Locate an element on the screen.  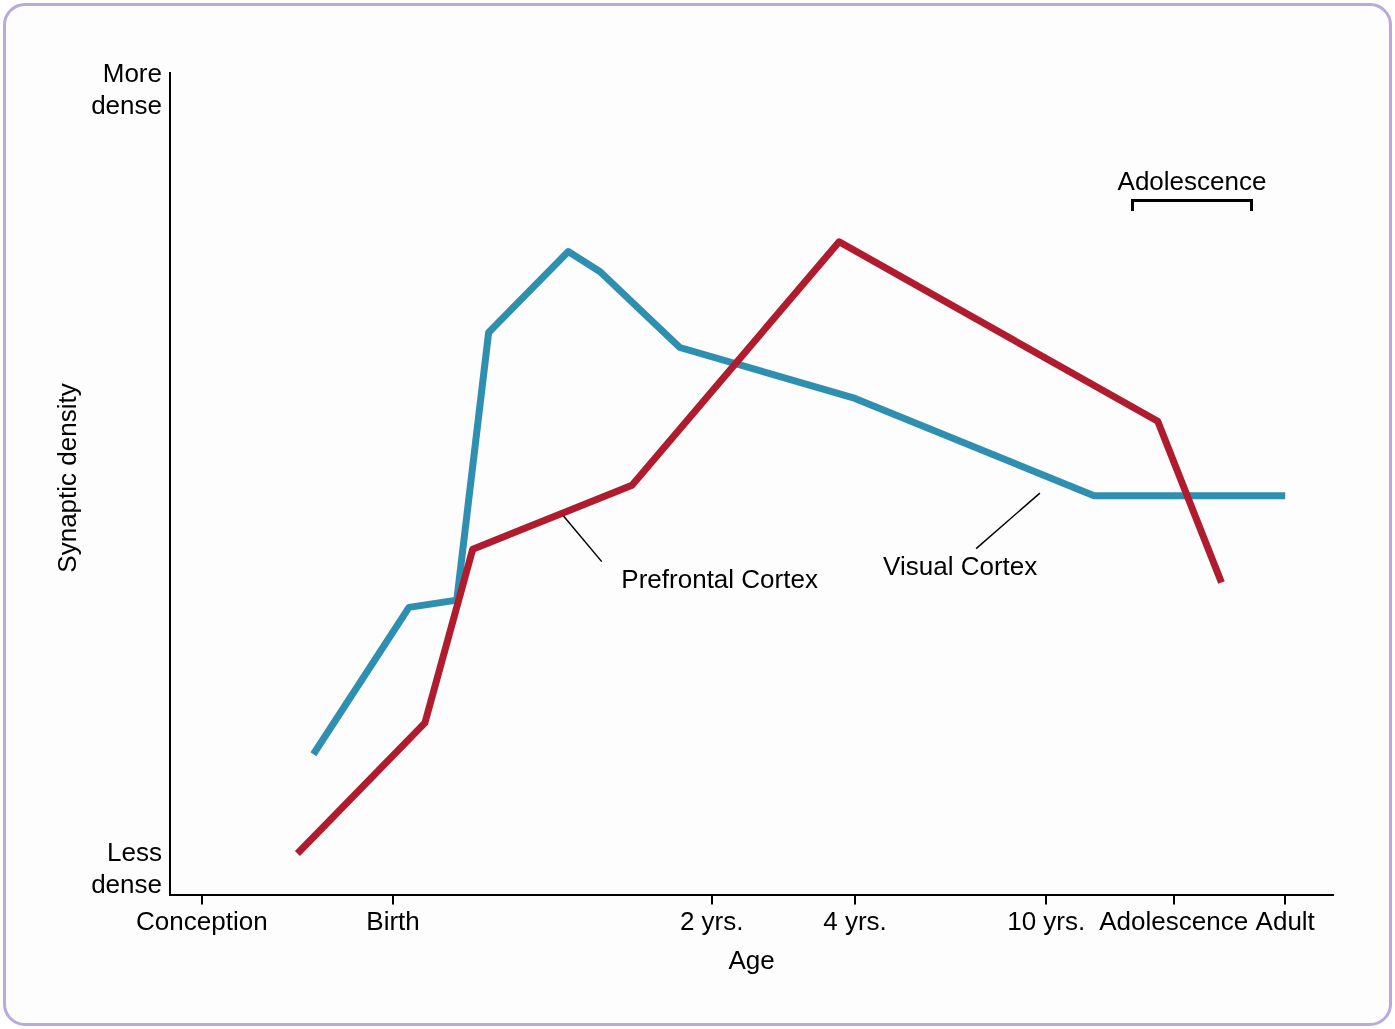
text: Visual Cortex is located at coordinates (960, 566).